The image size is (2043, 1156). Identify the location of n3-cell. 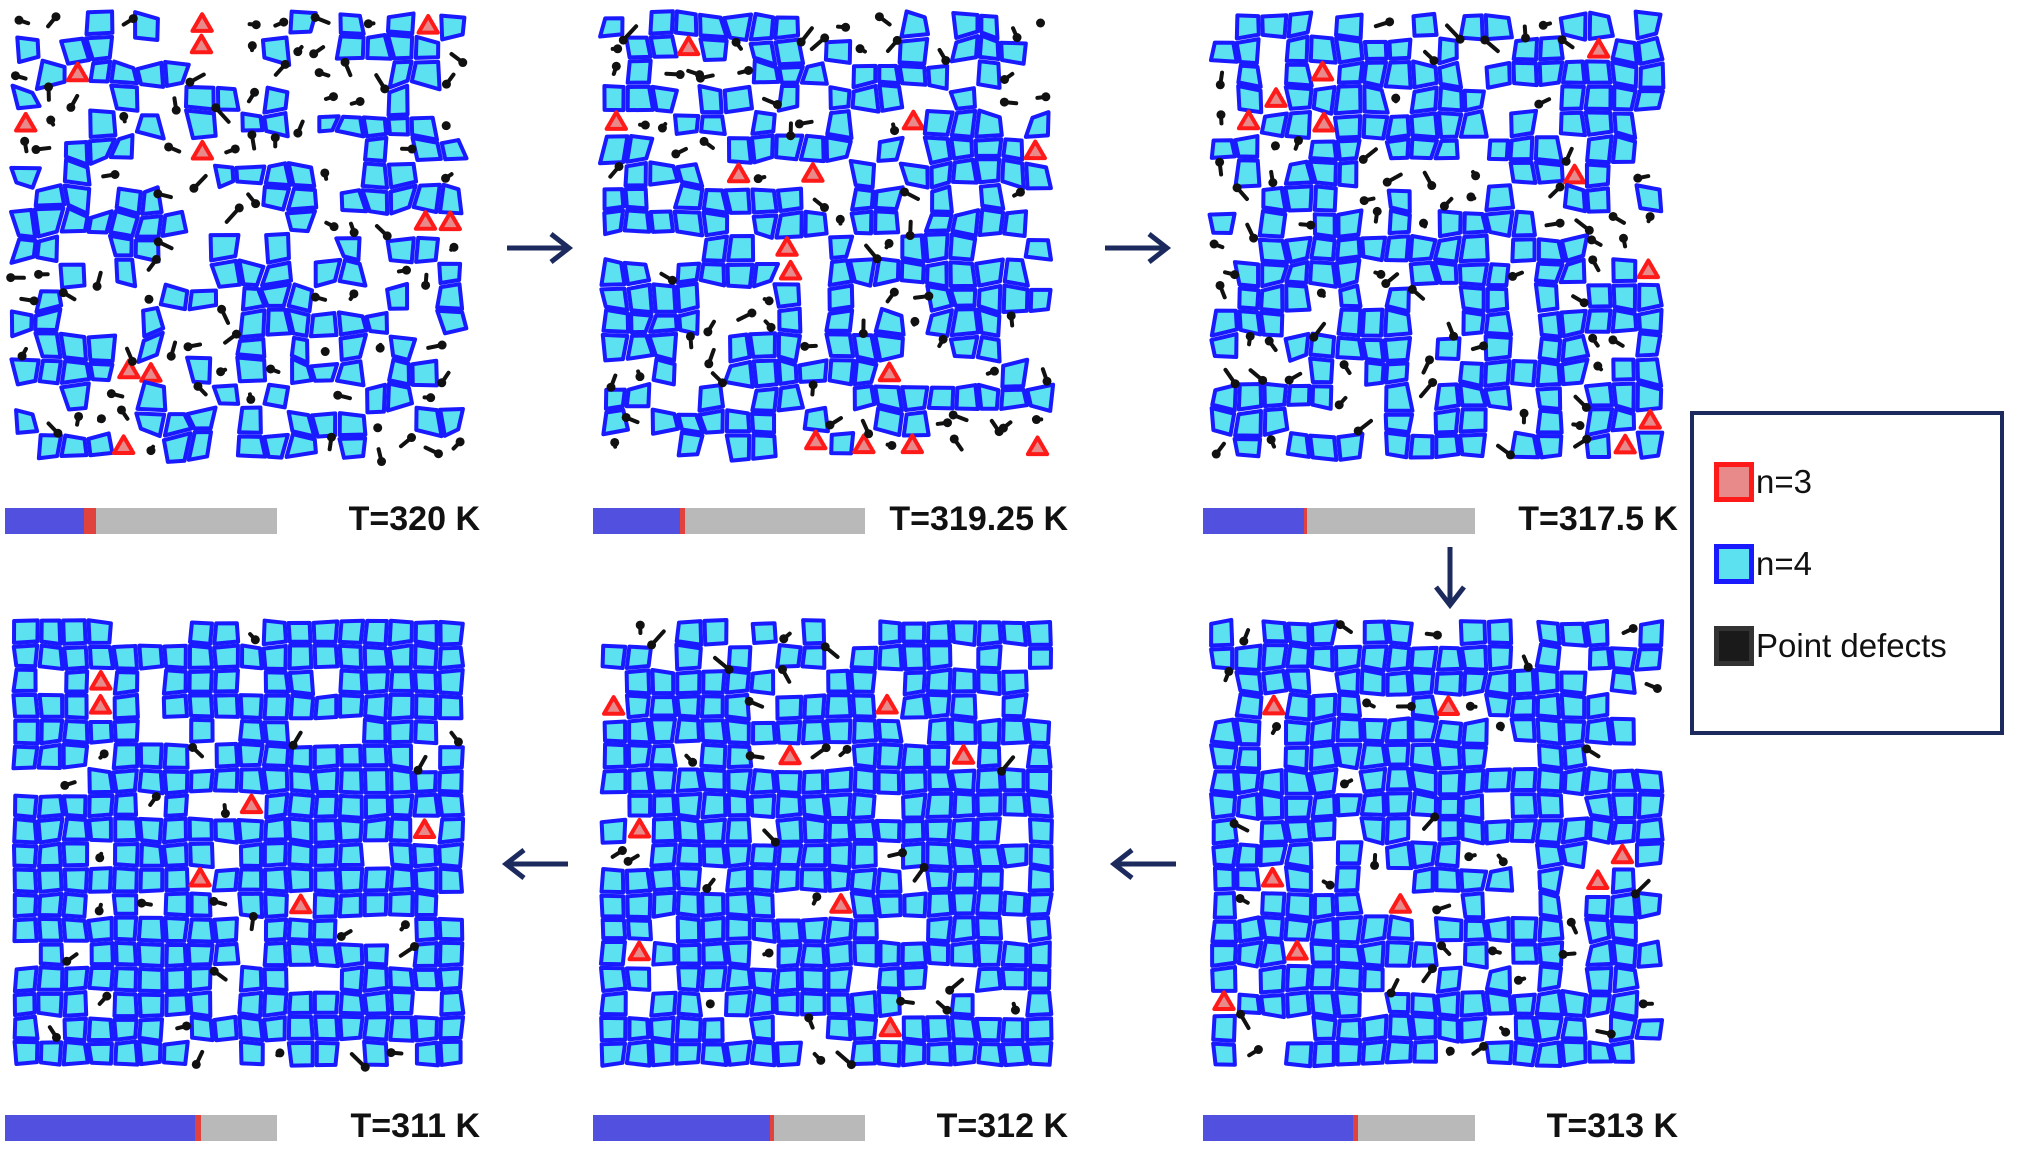
(100, 704).